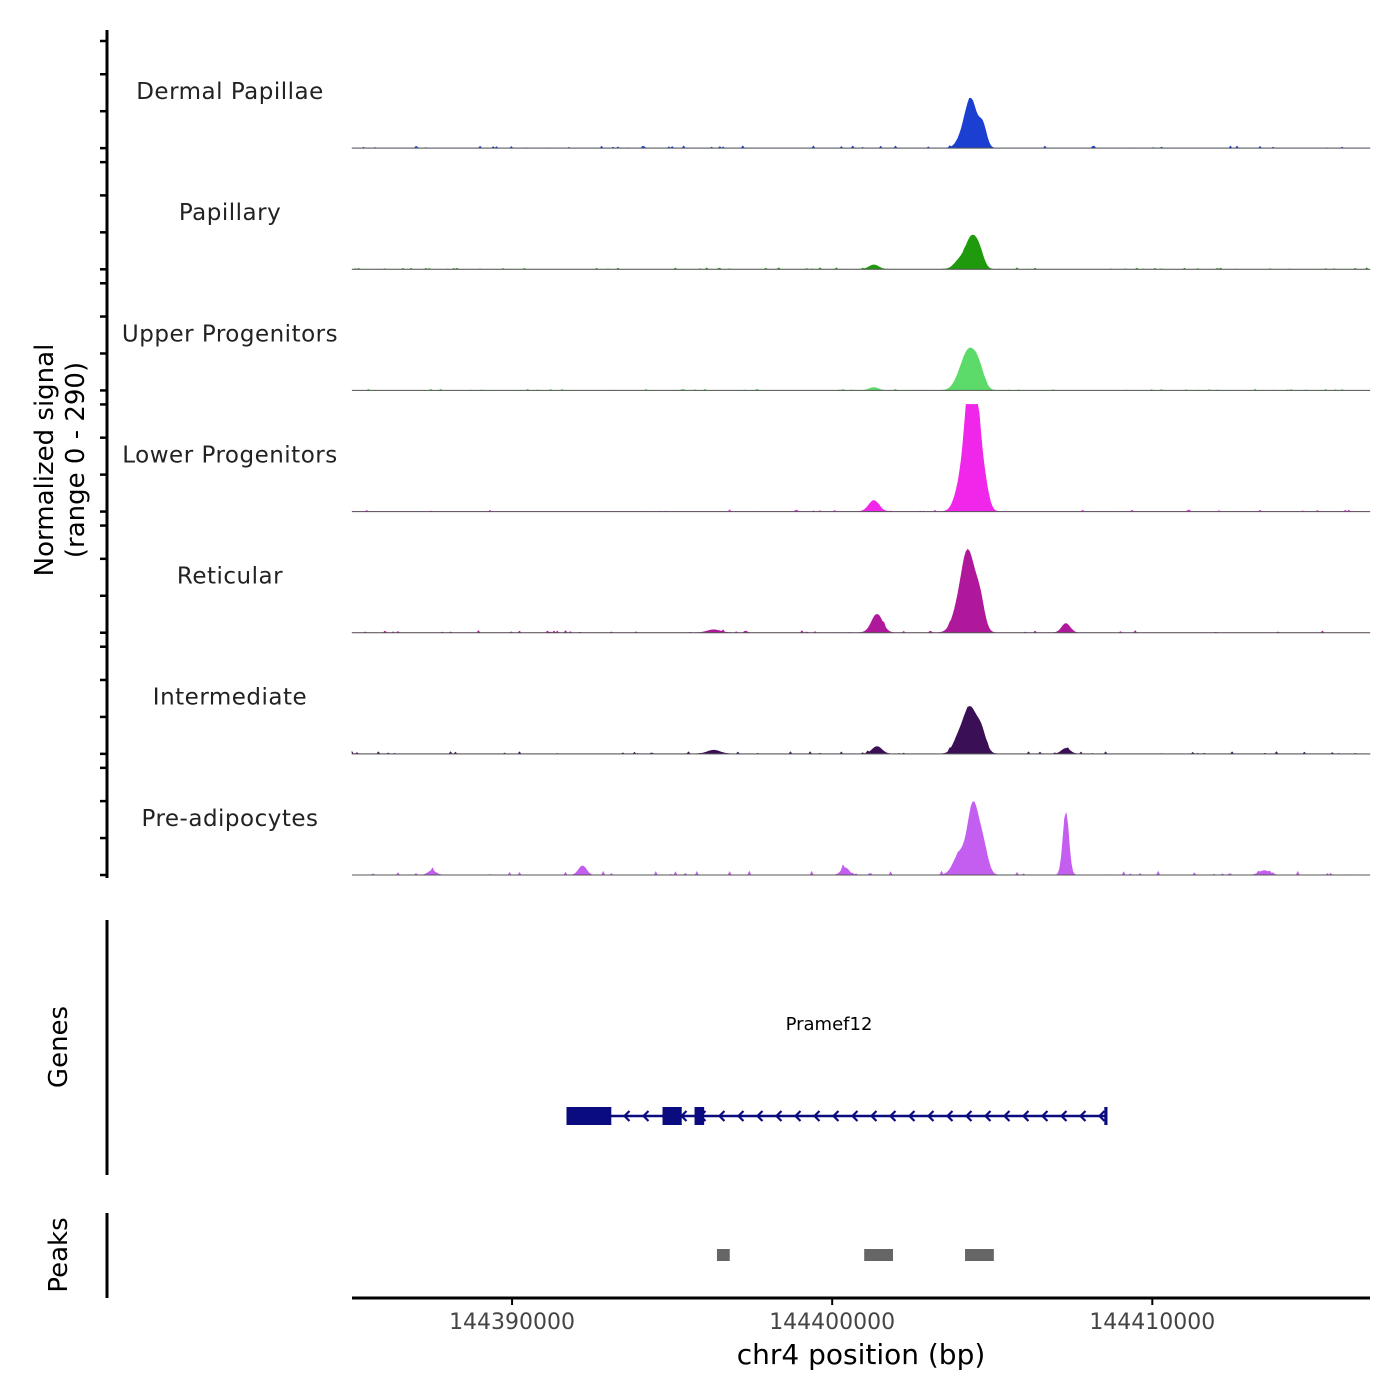 The height and width of the screenshot is (1400, 1400). Describe the element at coordinates (829, 1024) in the screenshot. I see `gene-name-label: Pramef12` at that location.